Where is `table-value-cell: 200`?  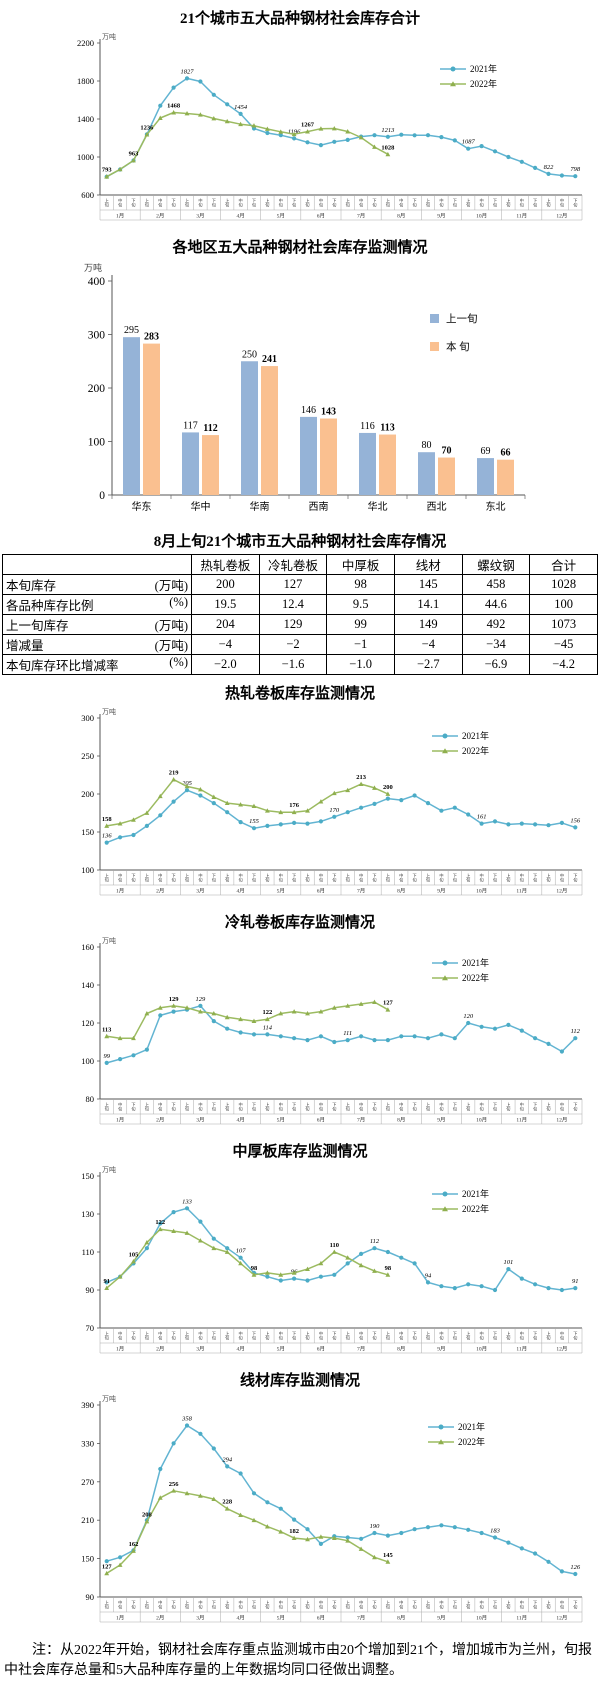 table-value-cell: 200 is located at coordinates (225, 584).